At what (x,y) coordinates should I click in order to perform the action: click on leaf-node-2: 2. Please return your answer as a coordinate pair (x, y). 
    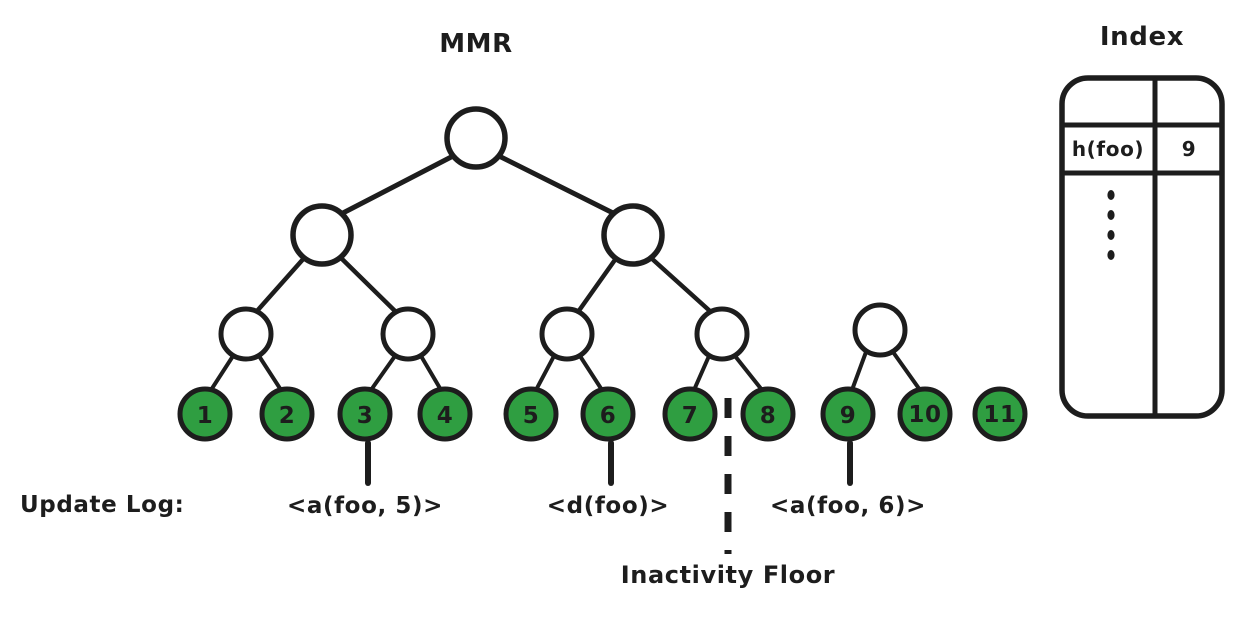
    Looking at the image, I should click on (287, 414).